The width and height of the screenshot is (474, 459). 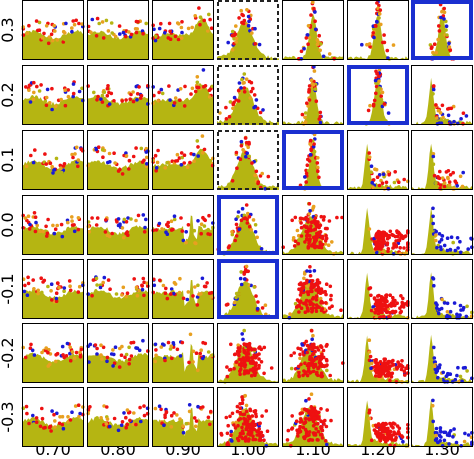 What do you see at coordinates (442, 289) in the screenshot?
I see `panel-r4-c6` at bounding box center [442, 289].